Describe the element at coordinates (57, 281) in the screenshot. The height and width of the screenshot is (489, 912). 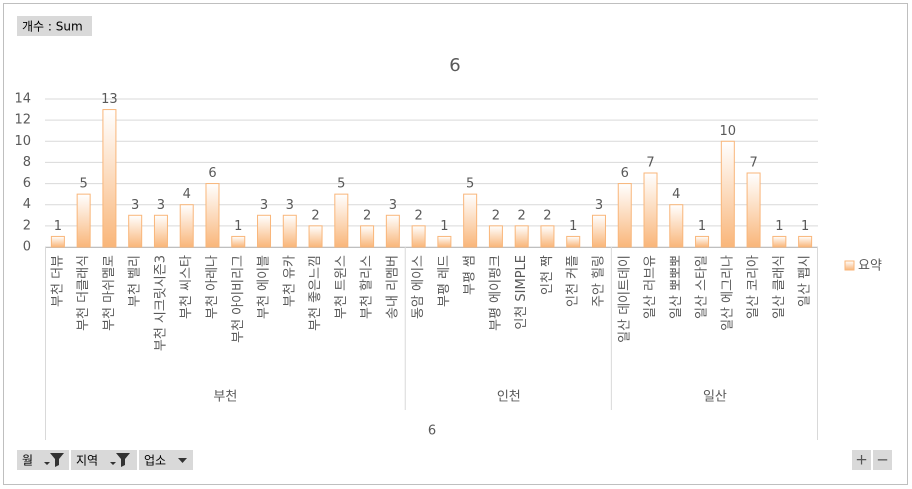
I see `x-tick-label: 부천 더뷰` at that location.